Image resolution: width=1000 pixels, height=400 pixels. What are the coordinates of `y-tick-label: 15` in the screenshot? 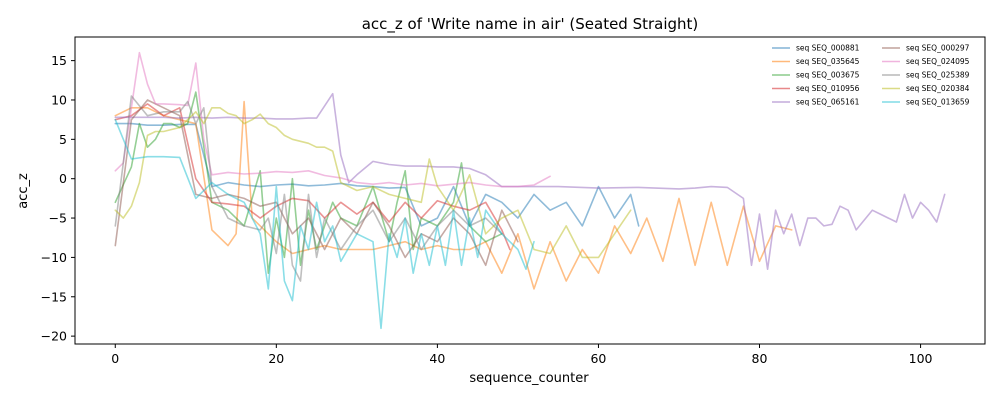 It's located at (59, 60).